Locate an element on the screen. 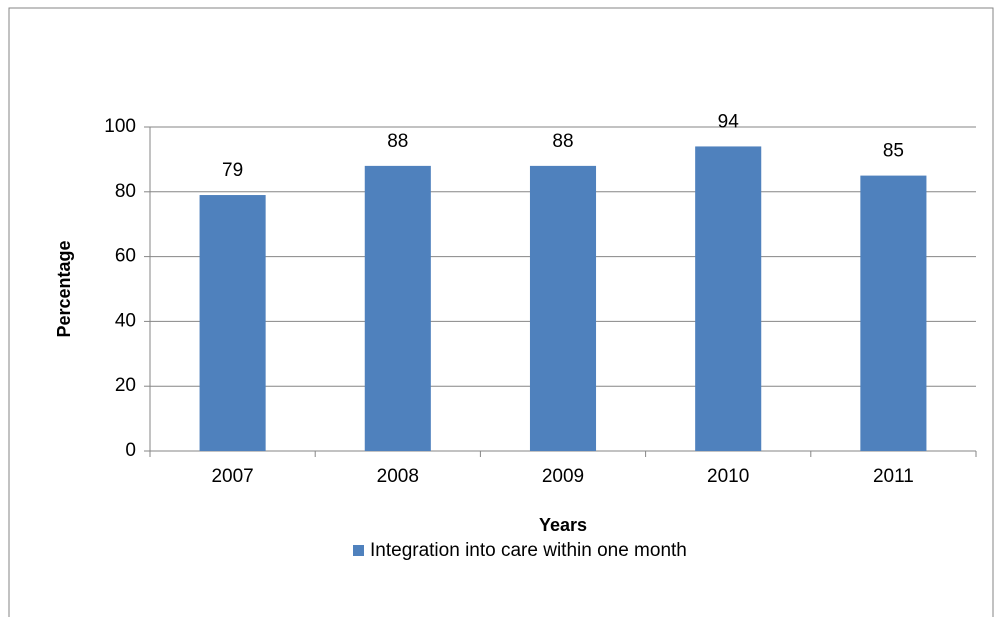 This screenshot has width=995, height=617. x-axis-title: Years is located at coordinates (563, 525).